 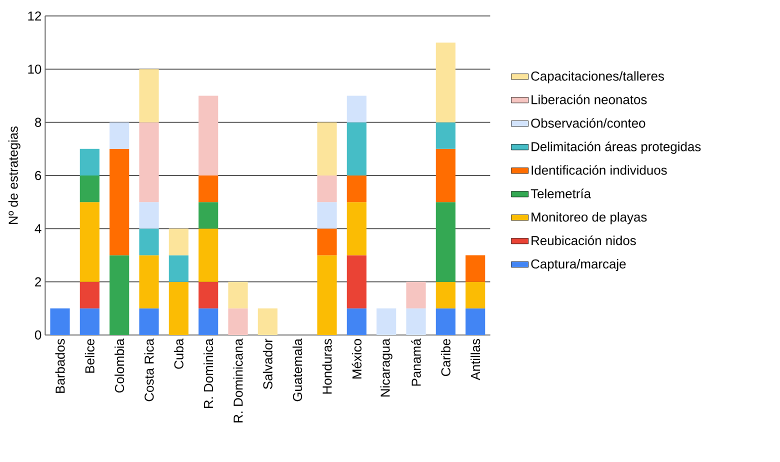 What do you see at coordinates (209, 373) in the screenshot?
I see `x-tick-label: R. Dominica` at bounding box center [209, 373].